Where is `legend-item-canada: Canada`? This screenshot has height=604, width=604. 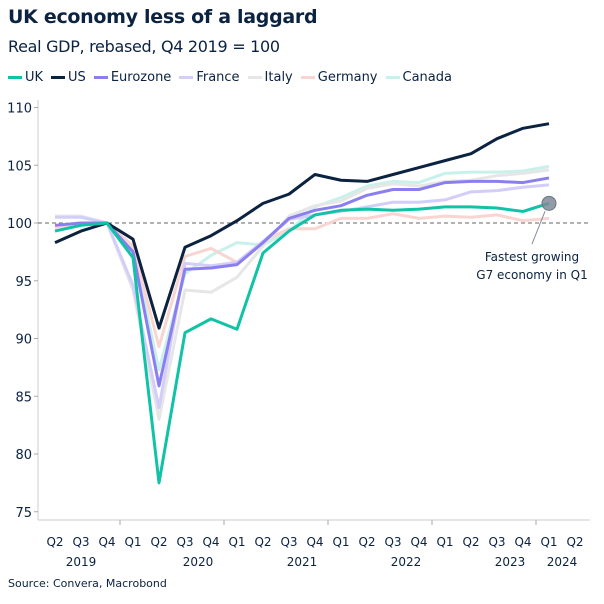
legend-item-canada: Canada is located at coordinates (418, 77).